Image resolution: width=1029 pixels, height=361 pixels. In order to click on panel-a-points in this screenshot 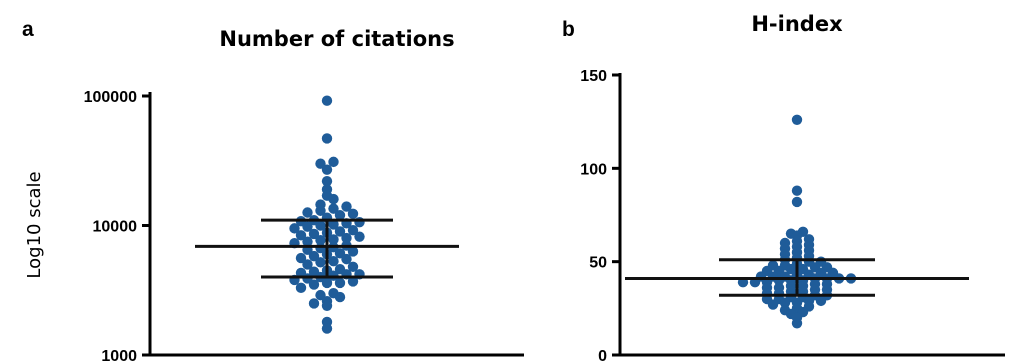, I will do `click(327, 214)`.